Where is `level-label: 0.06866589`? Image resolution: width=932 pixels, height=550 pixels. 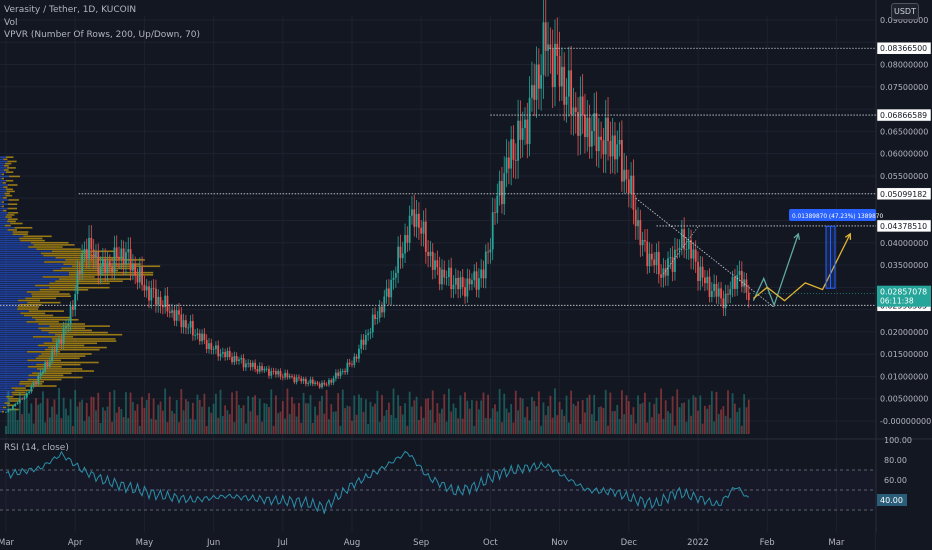
level-label: 0.06866589 is located at coordinates (903, 115).